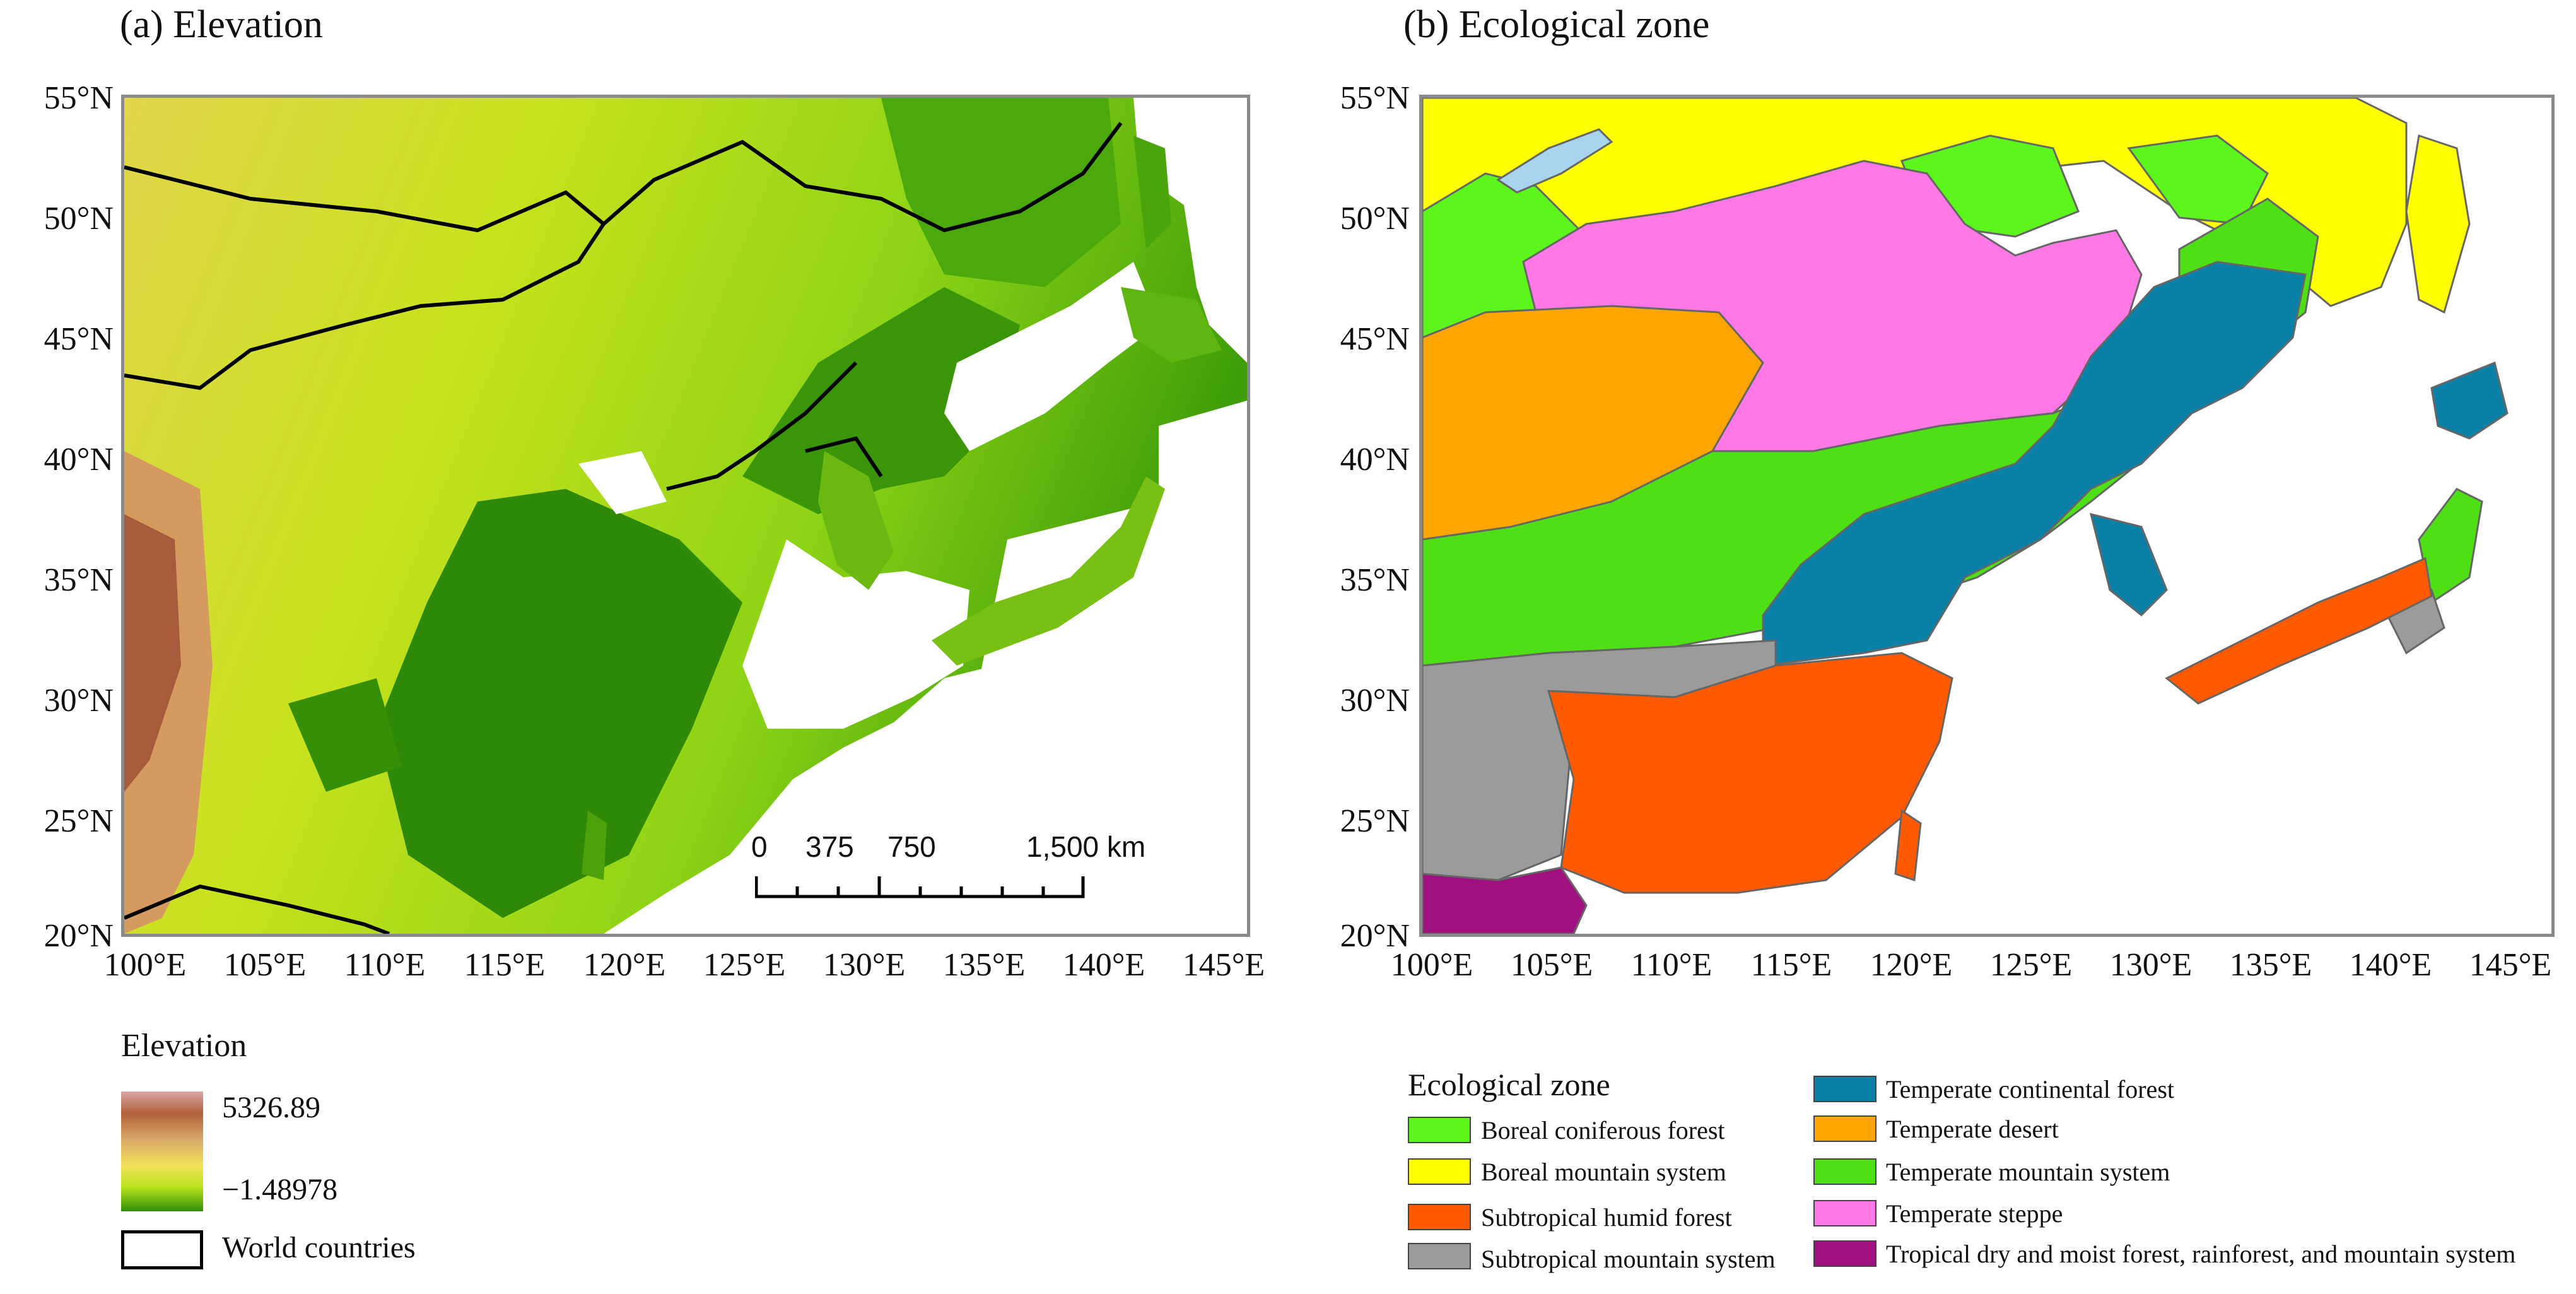 The height and width of the screenshot is (1294, 2576). What do you see at coordinates (162, 1249) in the screenshot?
I see `world-countries-swatch` at bounding box center [162, 1249].